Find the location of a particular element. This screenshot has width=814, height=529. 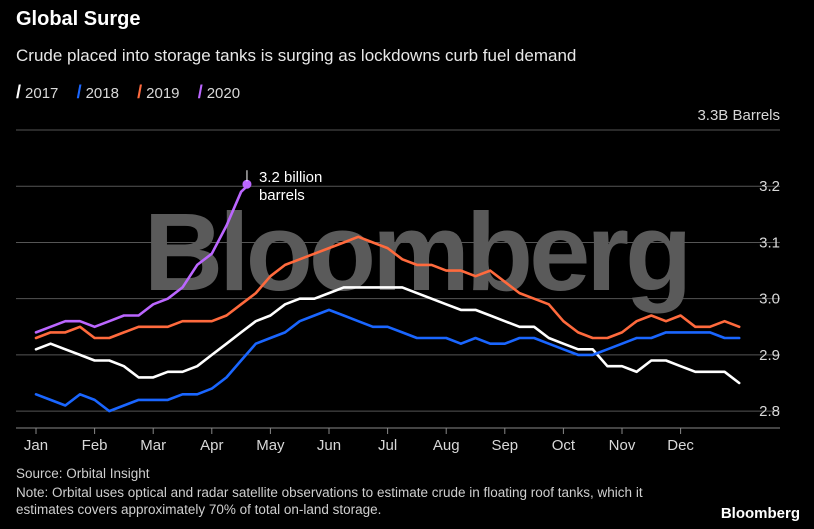

annotation-text: barrels is located at coordinates (282, 195).